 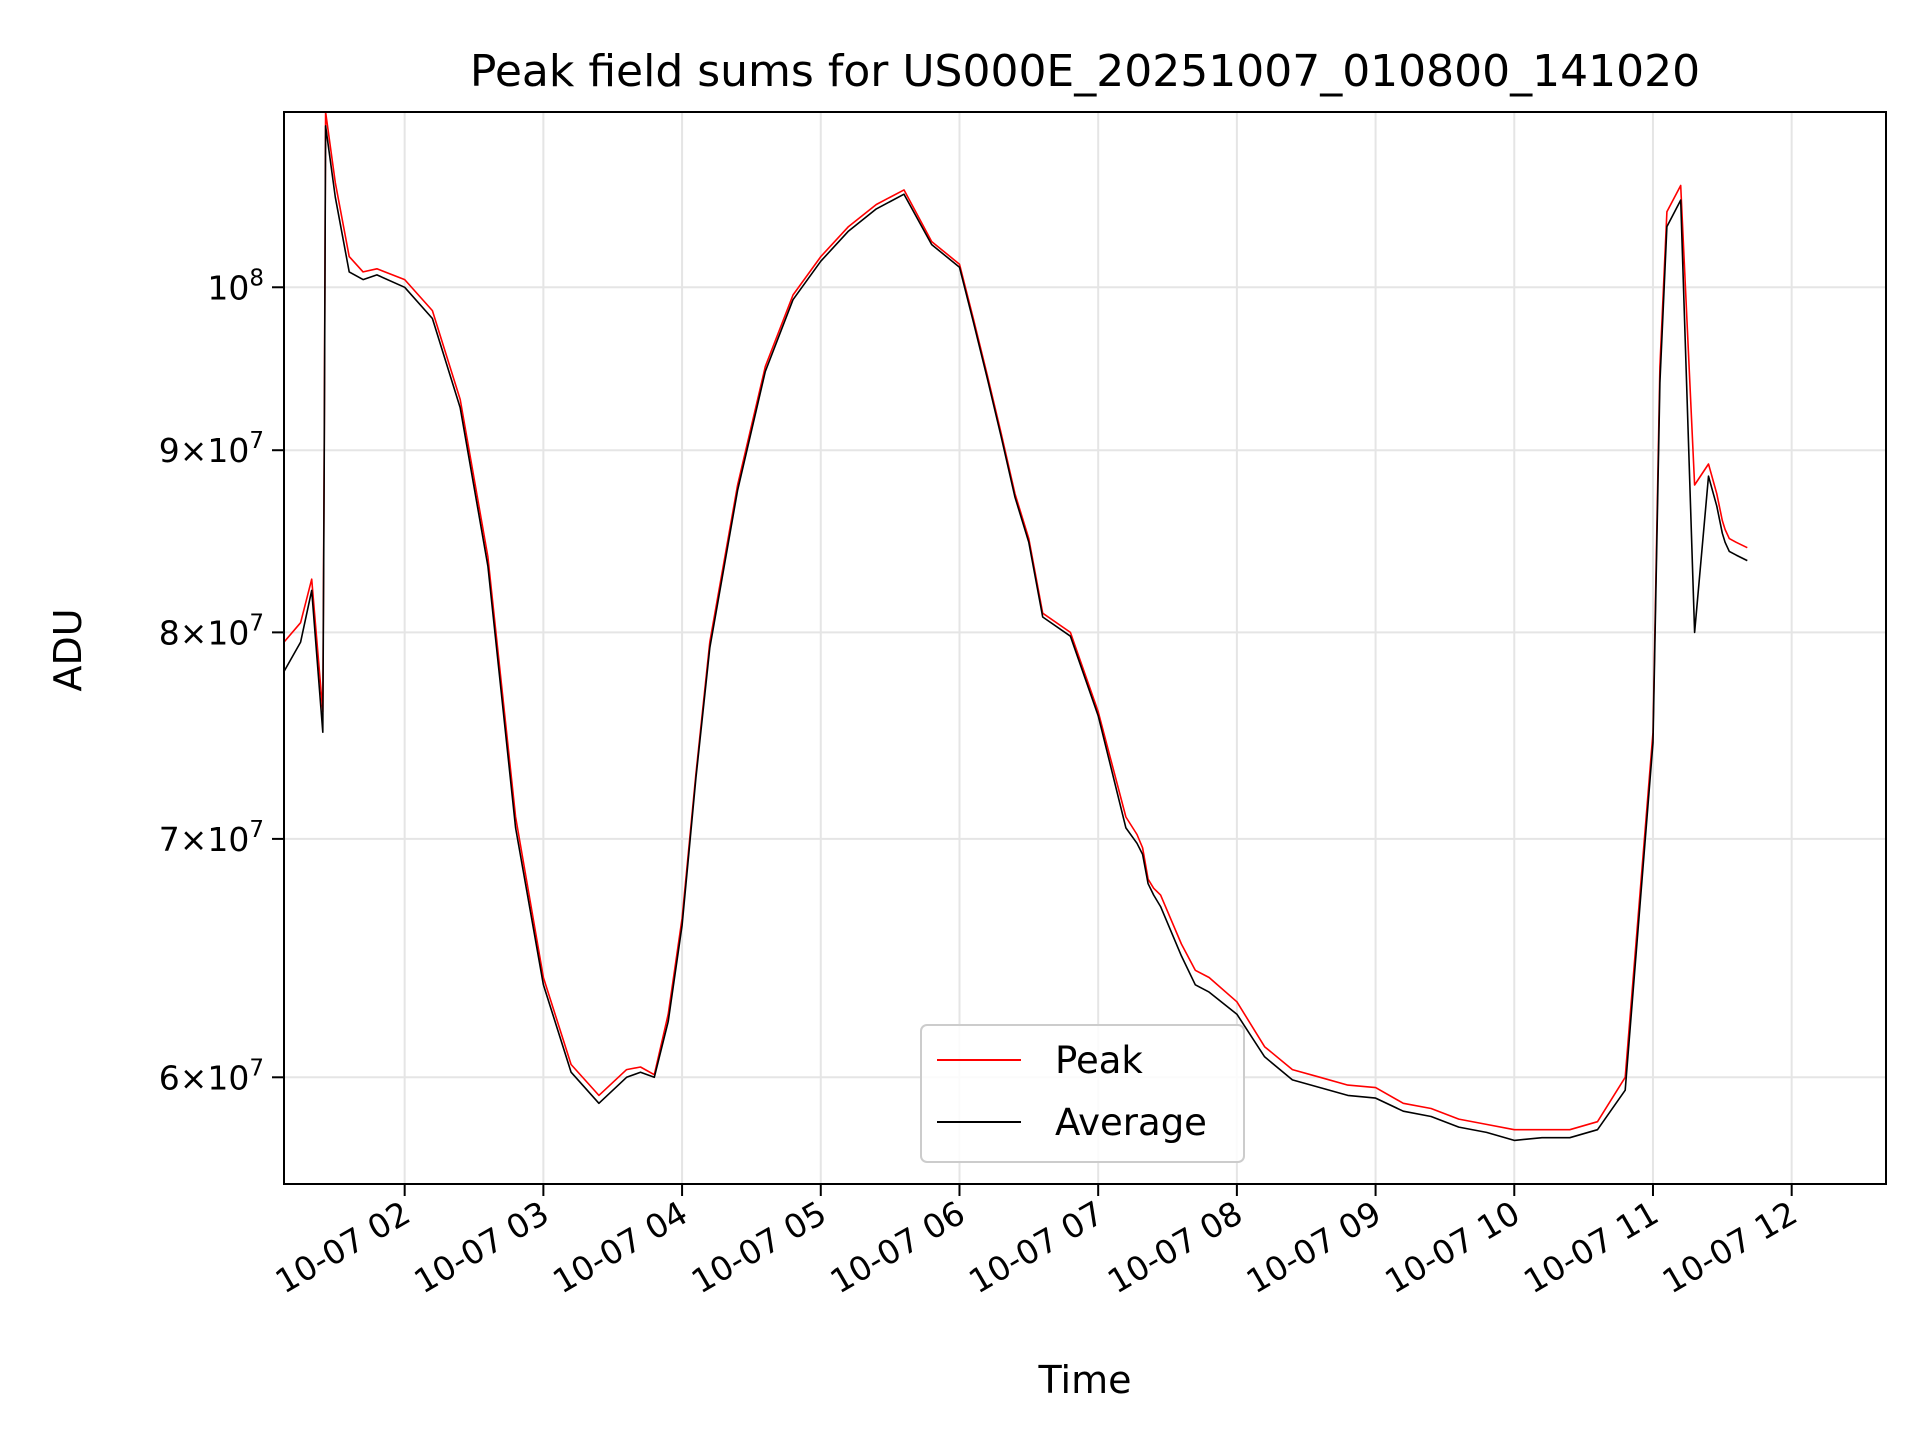 I want to click on legend: Peak Average, so click(x=1082, y=1093).